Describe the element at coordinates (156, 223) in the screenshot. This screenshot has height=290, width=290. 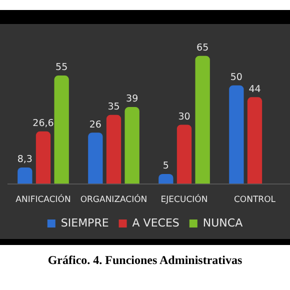
I see `legend-label: A VECES` at that location.